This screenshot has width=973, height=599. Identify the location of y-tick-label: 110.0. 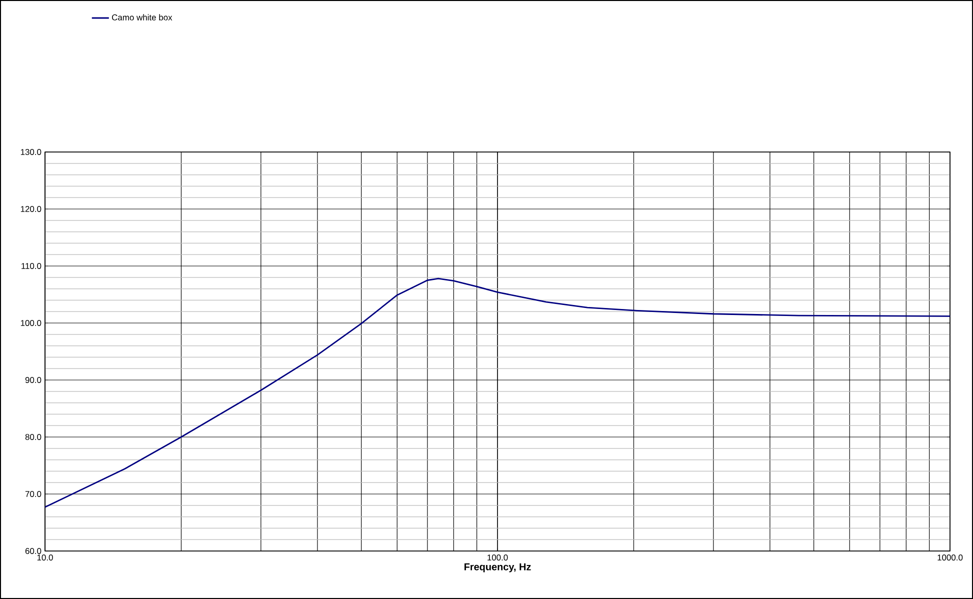
(32, 266).